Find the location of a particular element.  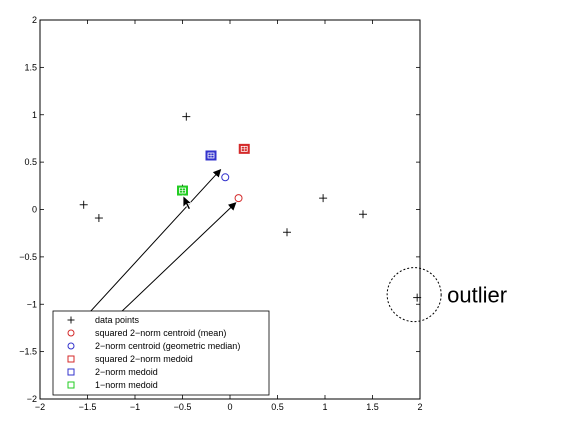

legend-label-3: squared 2−norm medoid is located at coordinates (144, 359).